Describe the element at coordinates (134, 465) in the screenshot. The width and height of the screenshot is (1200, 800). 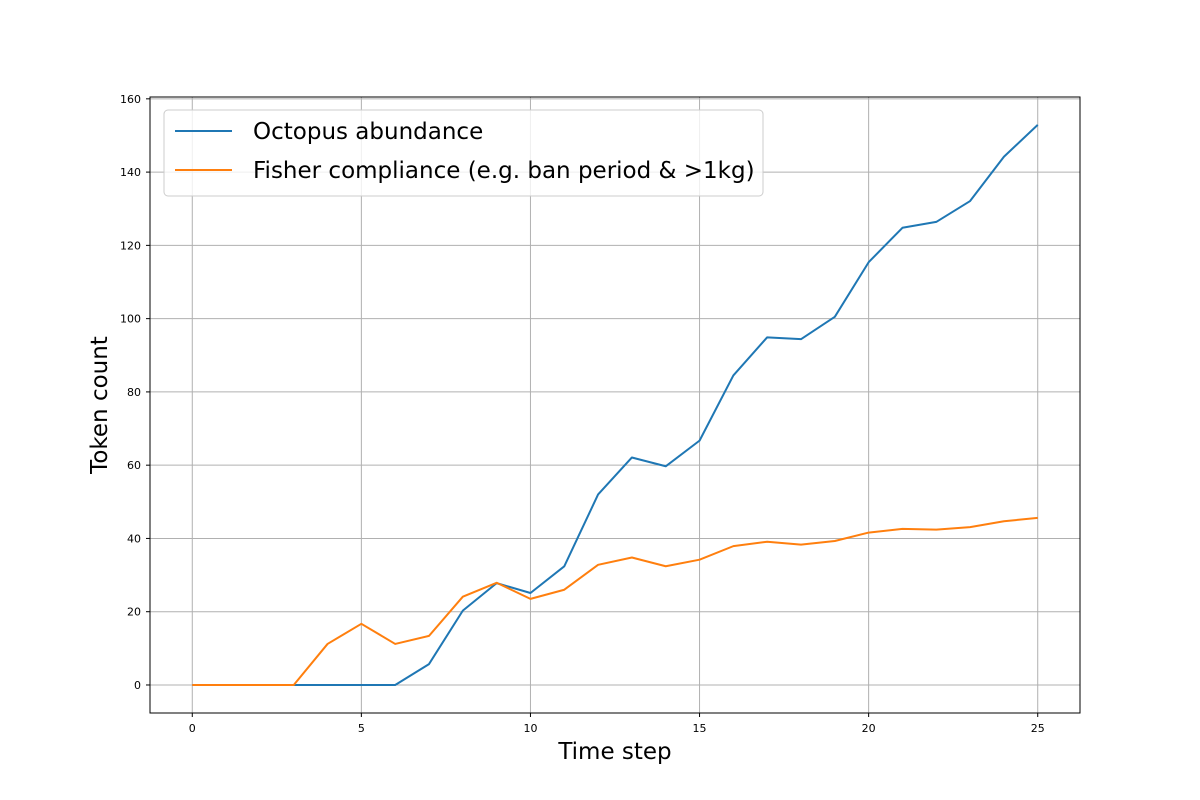
I see `y-tick-label: 60` at that location.